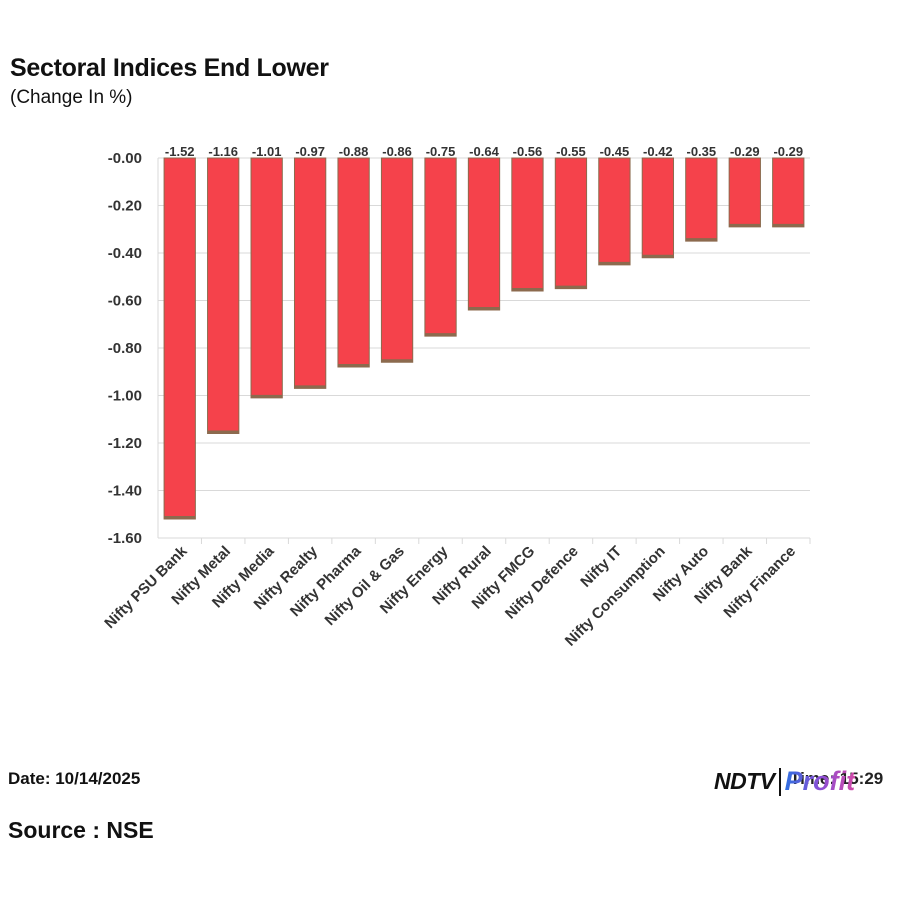  I want to click on logo-product: Profit, so click(820, 781).